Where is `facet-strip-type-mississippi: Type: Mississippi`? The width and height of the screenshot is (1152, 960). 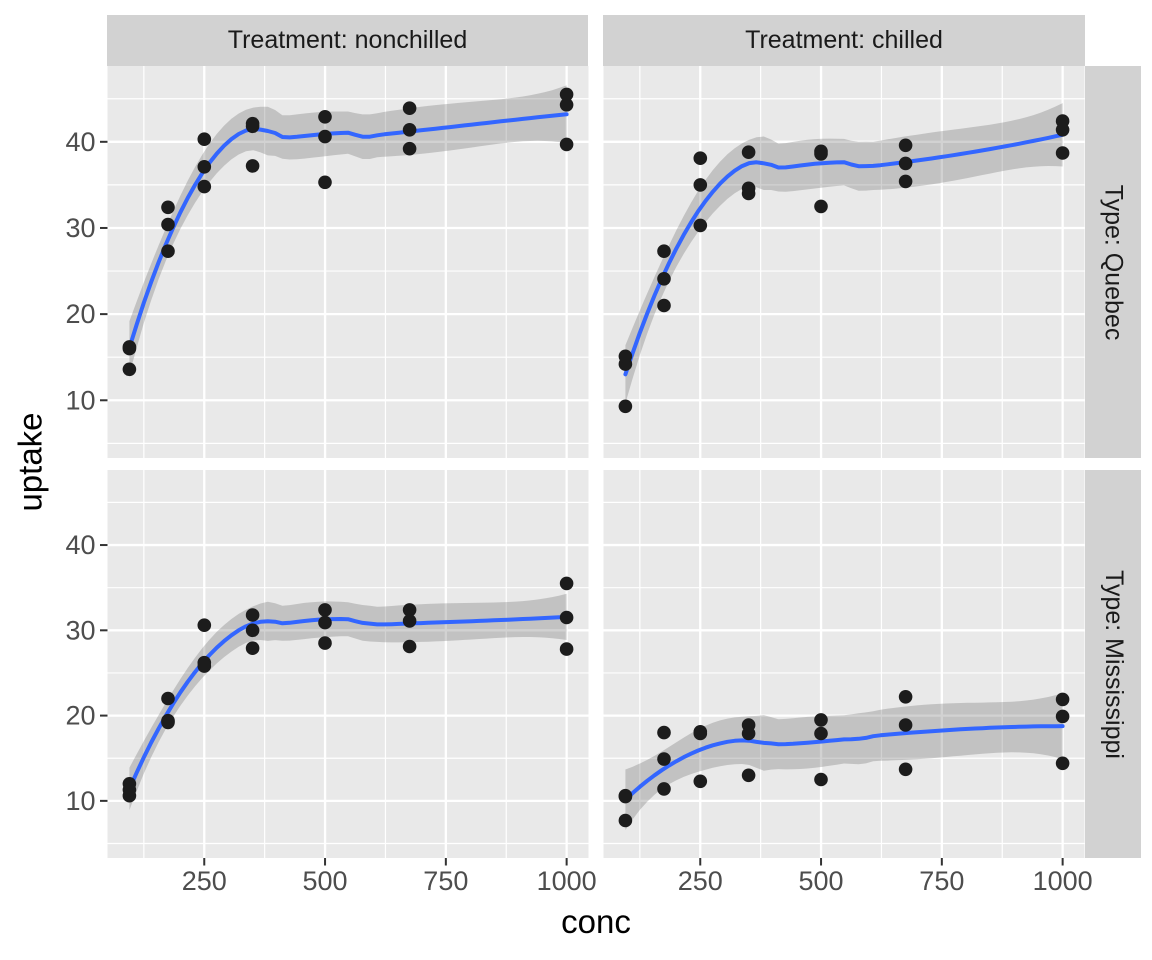
facet-strip-type-mississippi: Type: Mississippi is located at coordinates (1113, 664).